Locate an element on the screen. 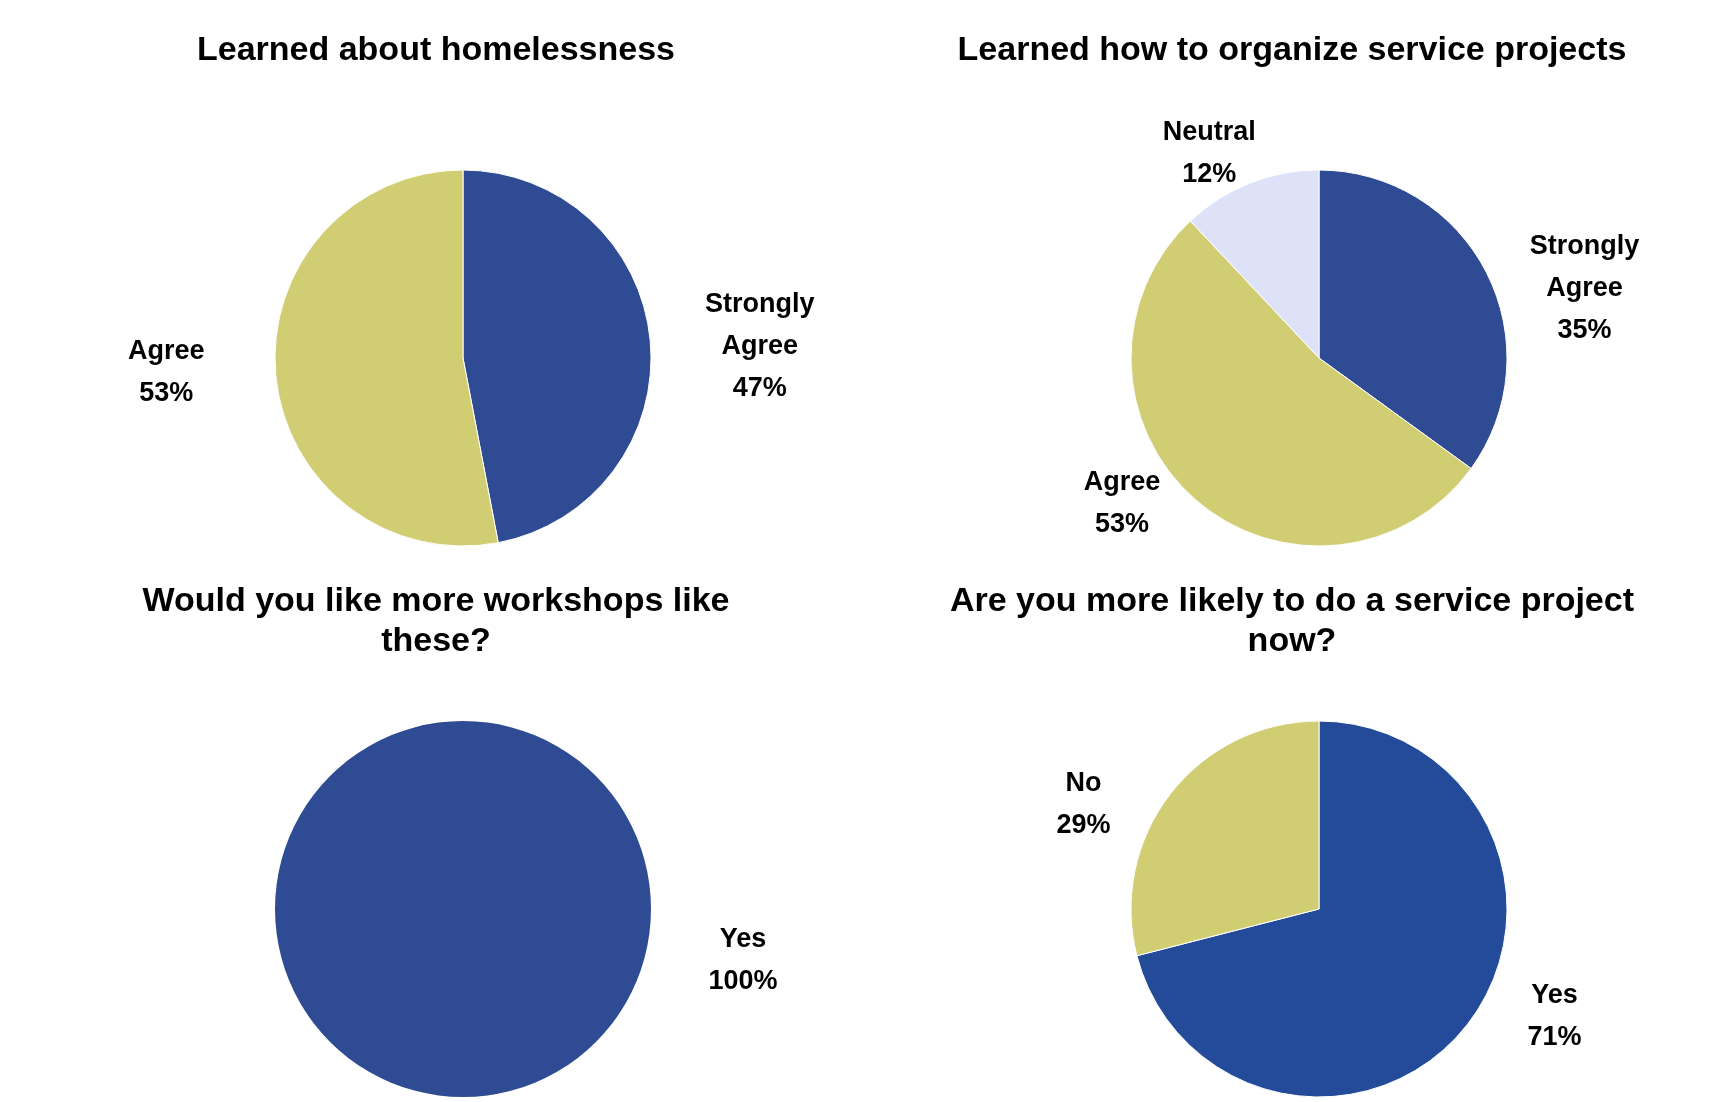 Image resolution: width=1713 pixels, height=1102 pixels. chart-title: Would you like more workshops like these? is located at coordinates (436, 619).